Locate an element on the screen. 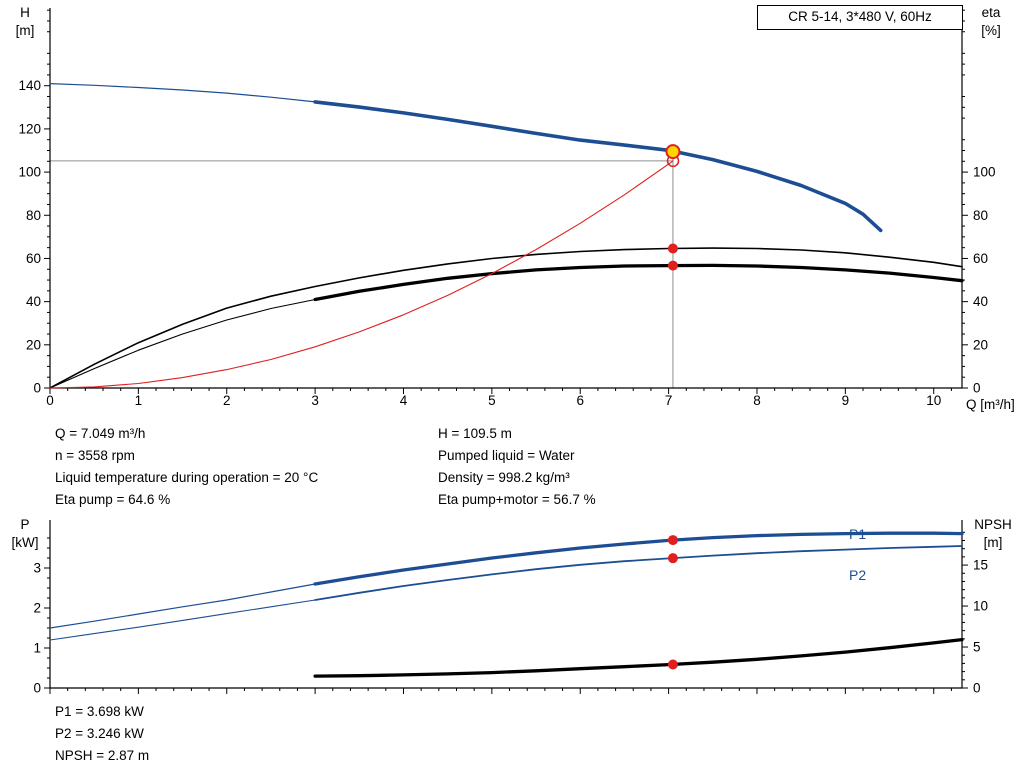 The width and height of the screenshot is (1024, 781). q-axis-title: Q [m³/h] is located at coordinates (990, 404).